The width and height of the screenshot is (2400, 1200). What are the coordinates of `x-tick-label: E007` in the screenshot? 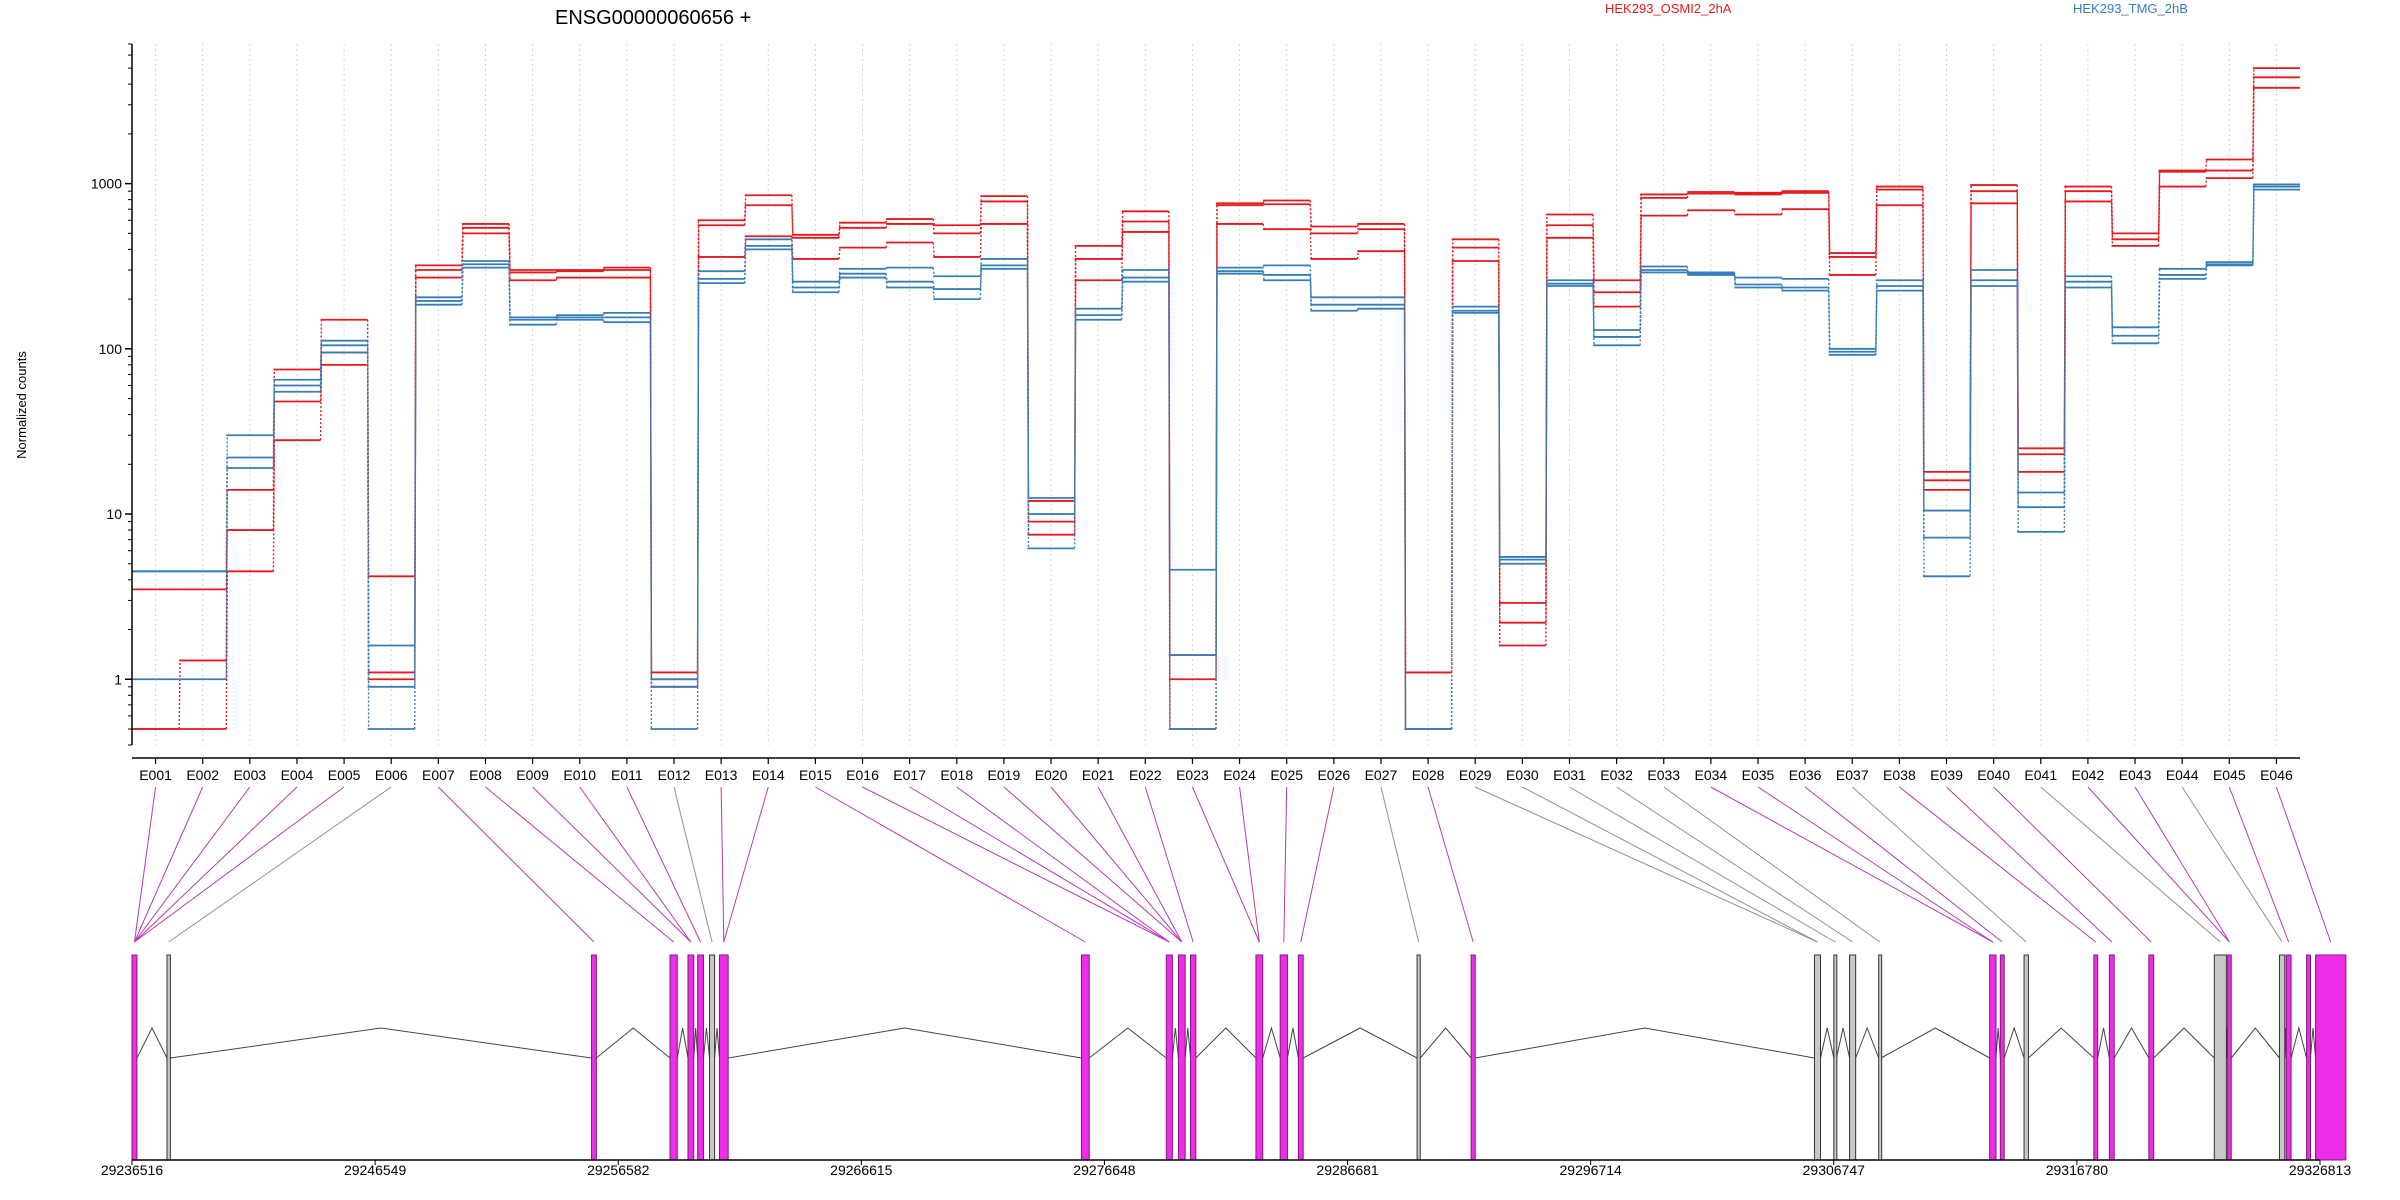 It's located at (438, 775).